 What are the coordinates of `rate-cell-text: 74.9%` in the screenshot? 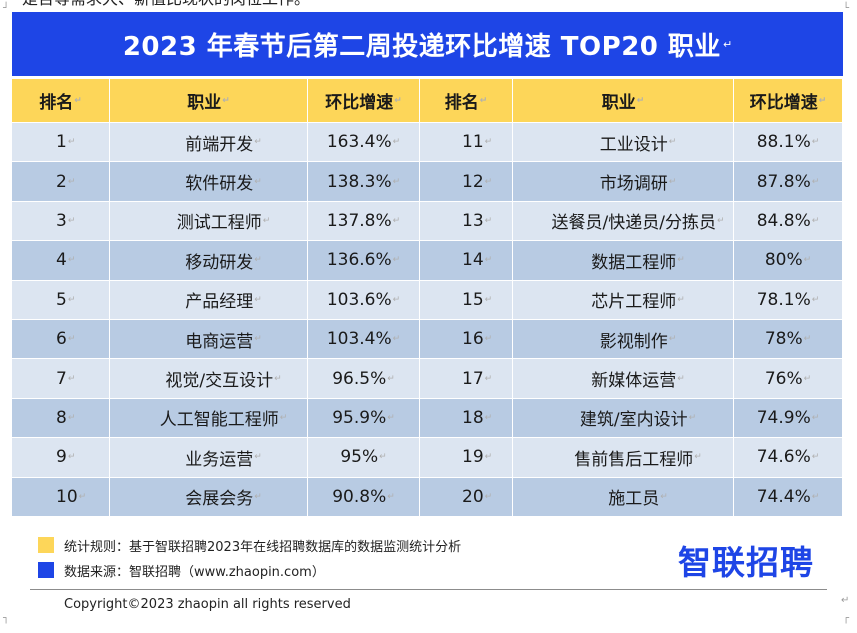 It's located at (783, 417).